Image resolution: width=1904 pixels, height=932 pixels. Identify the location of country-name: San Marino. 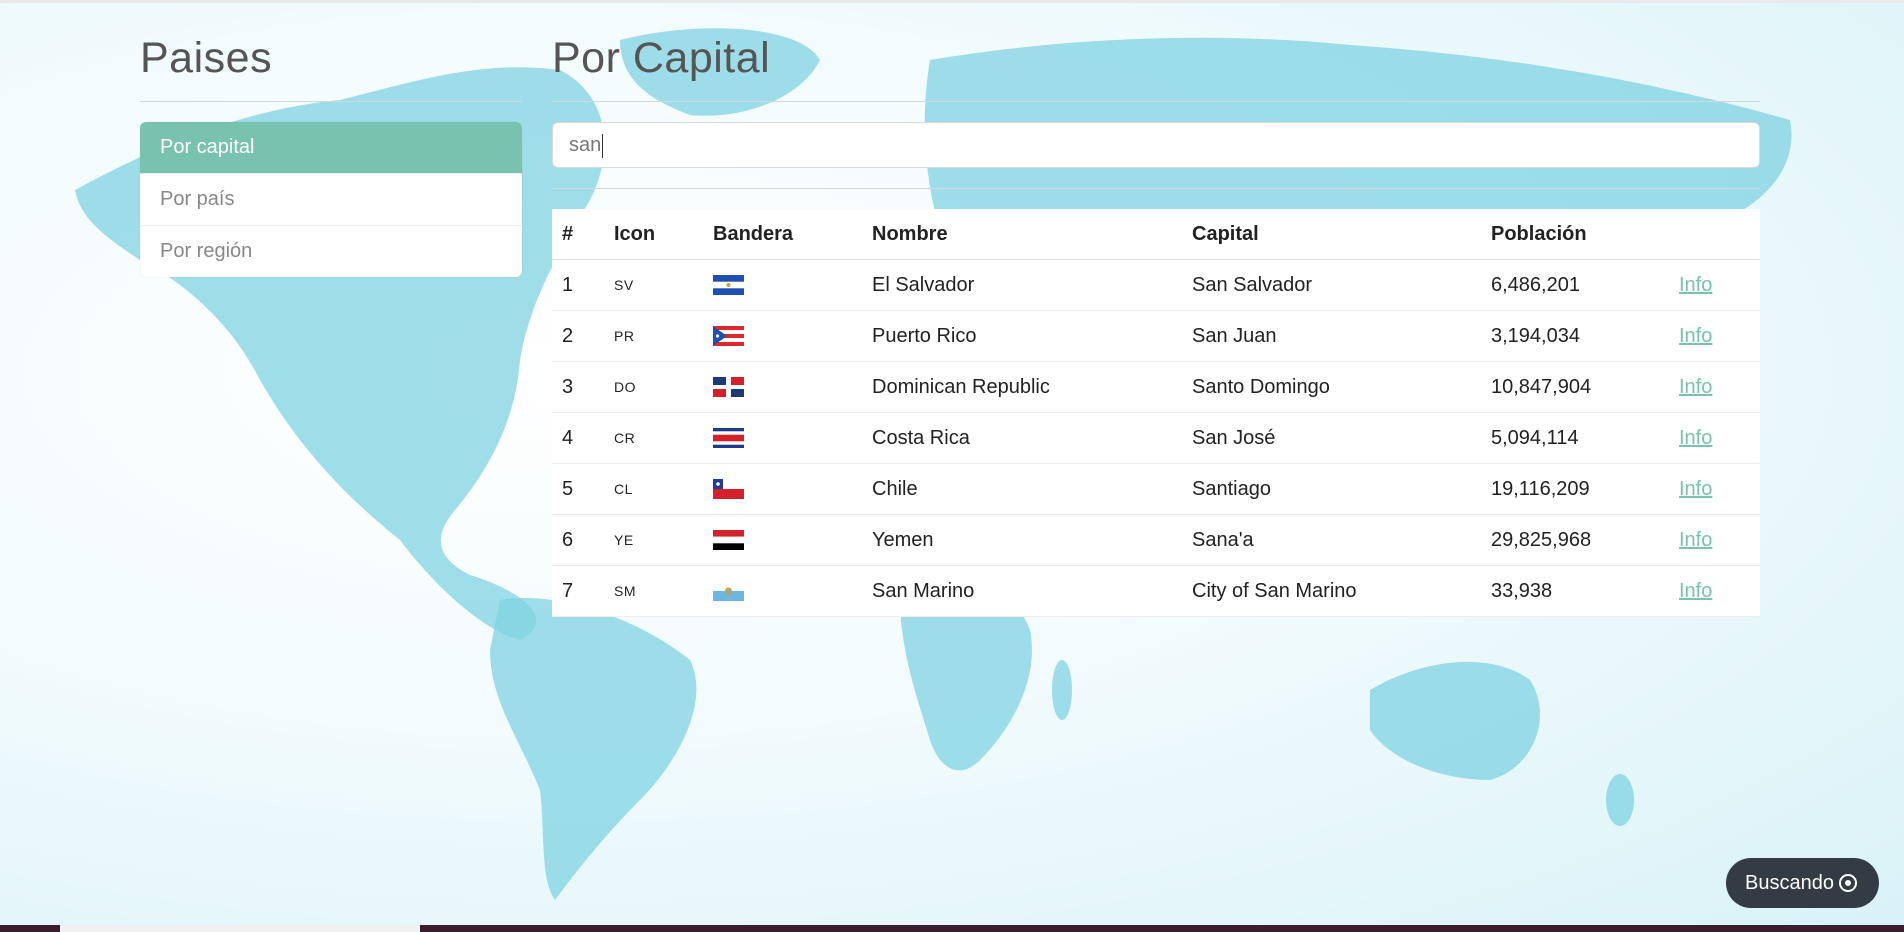
(1022, 591).